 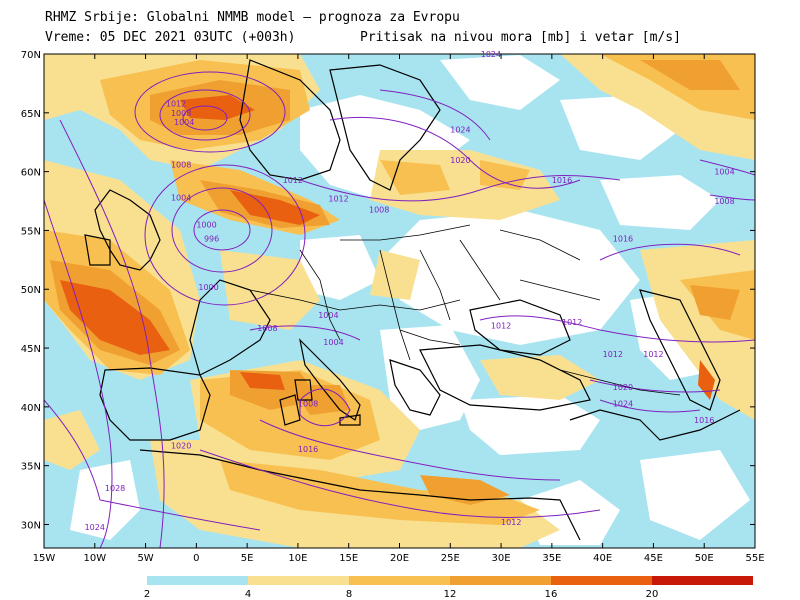 I want to click on lon-label: 20E, so click(x=399, y=558).